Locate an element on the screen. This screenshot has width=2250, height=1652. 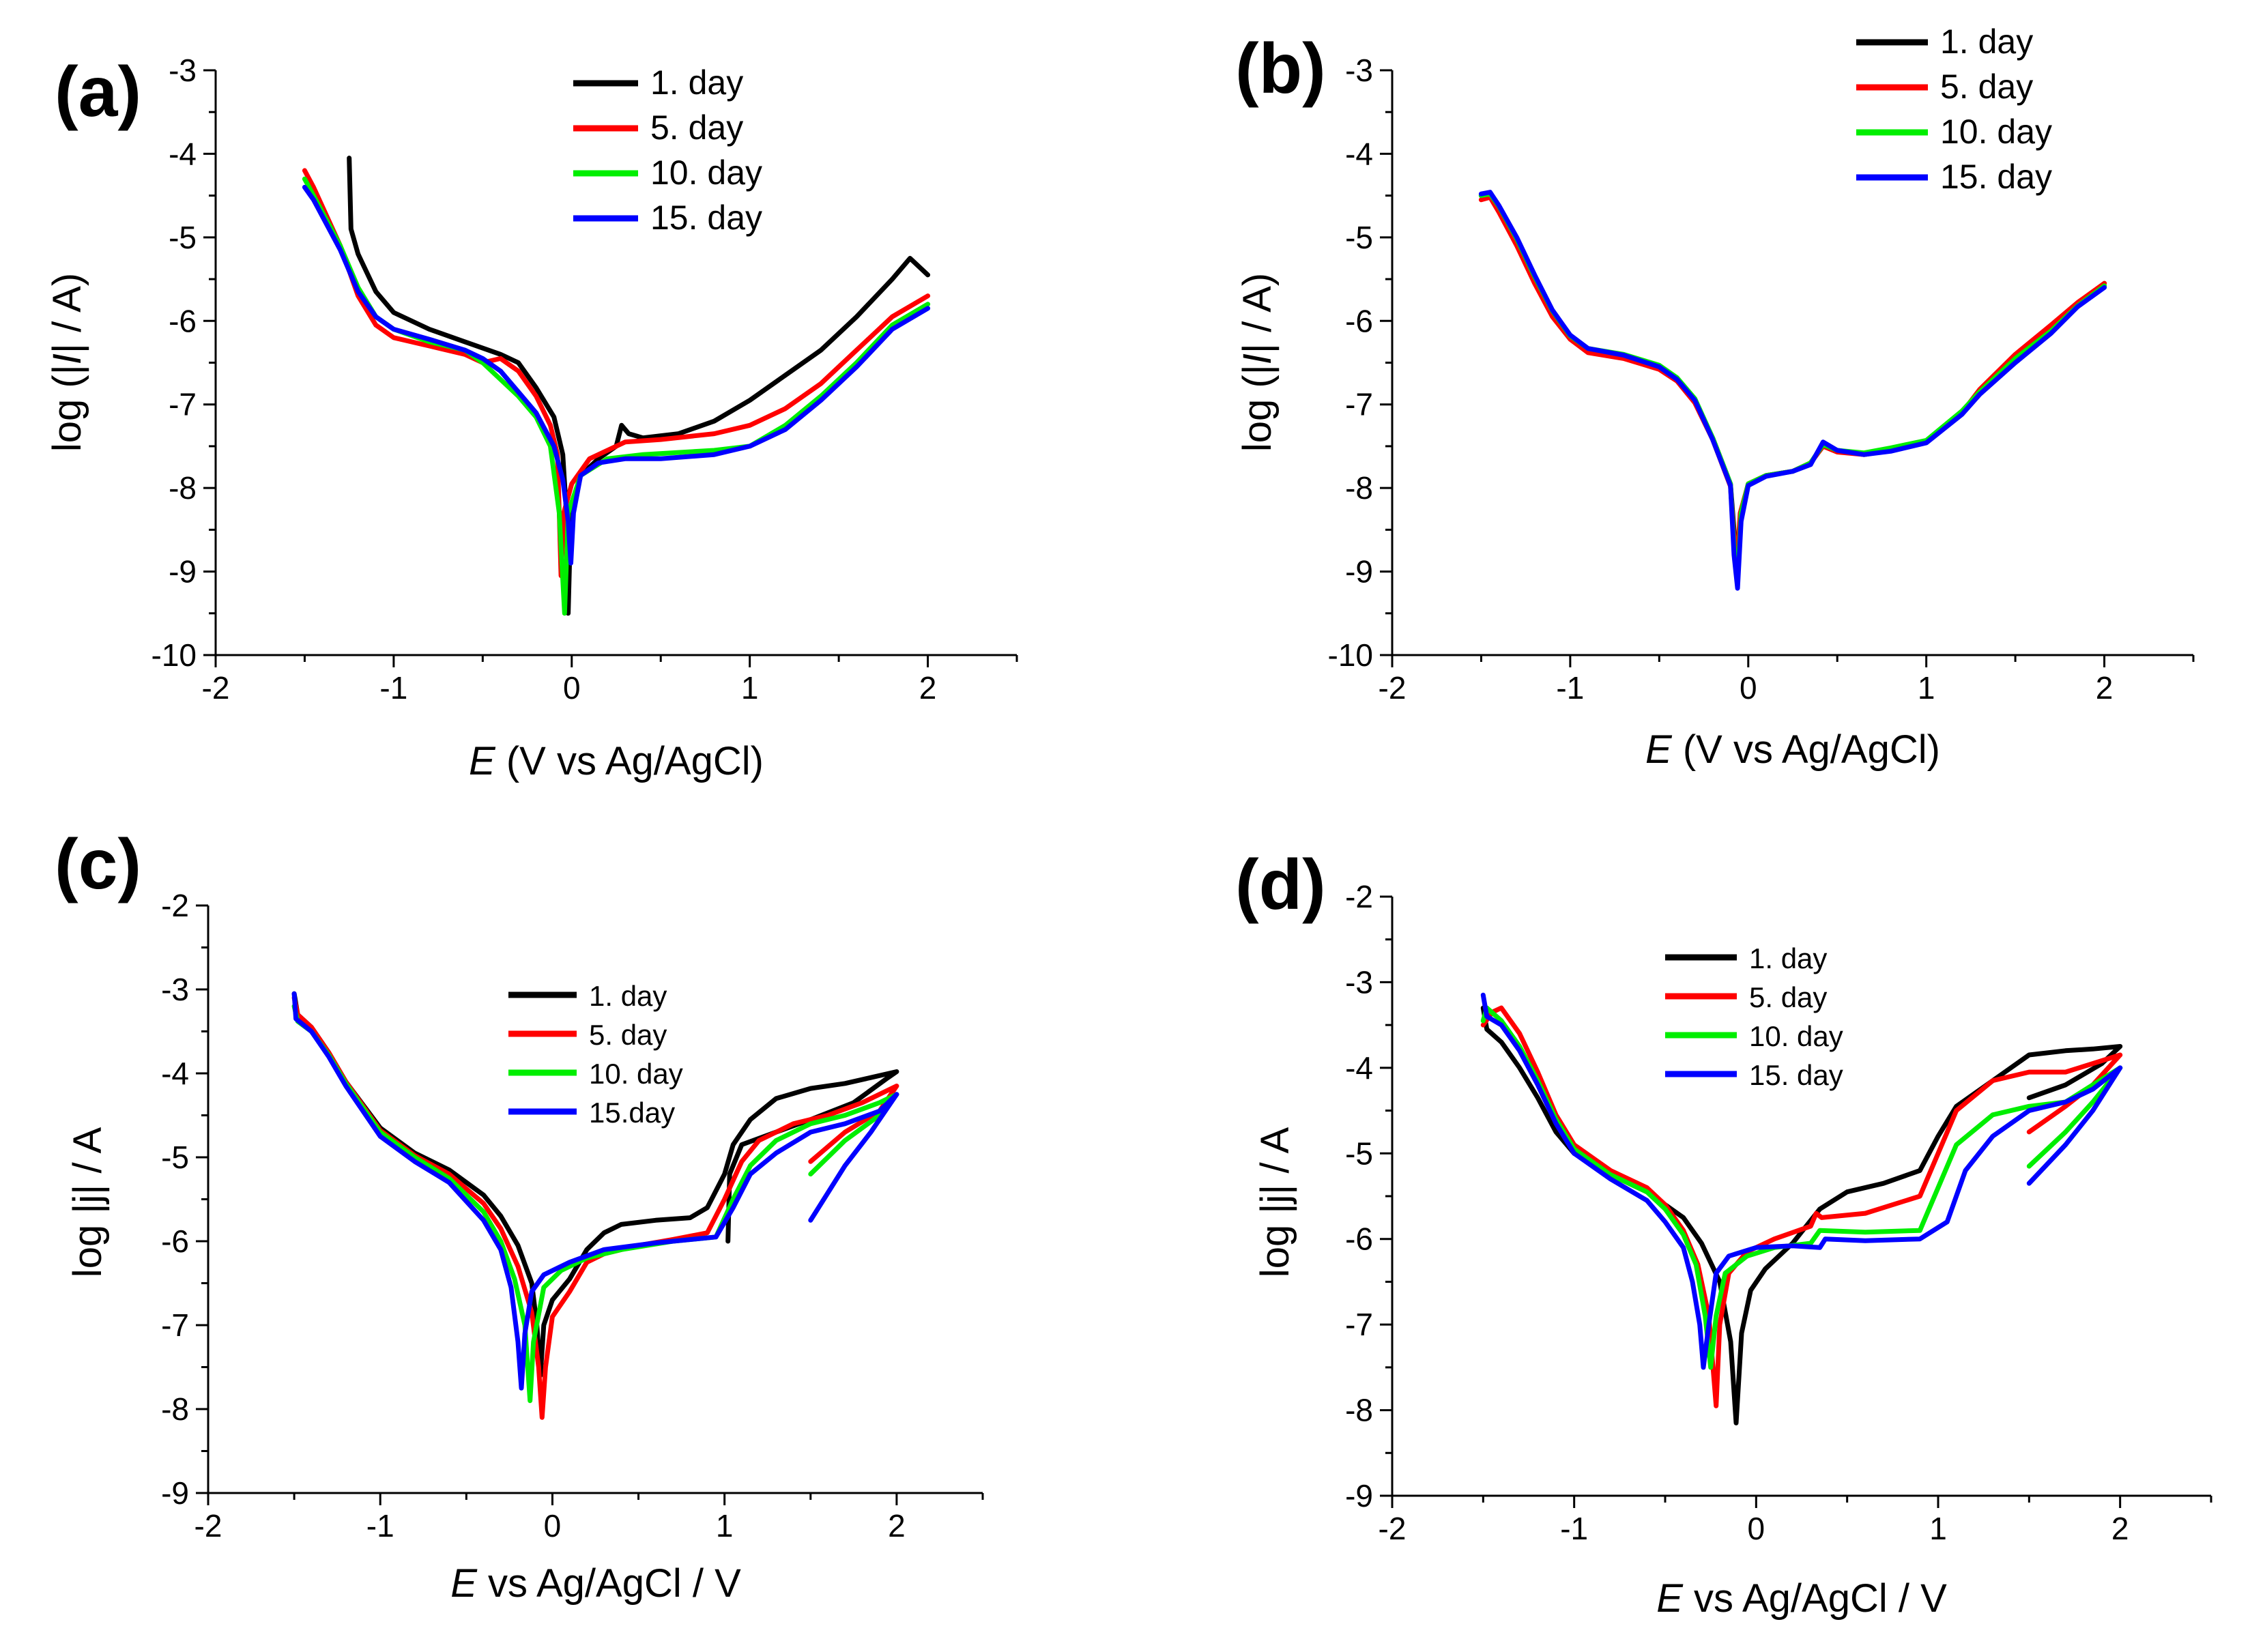
panel-label: (d) is located at coordinates (1280, 885).